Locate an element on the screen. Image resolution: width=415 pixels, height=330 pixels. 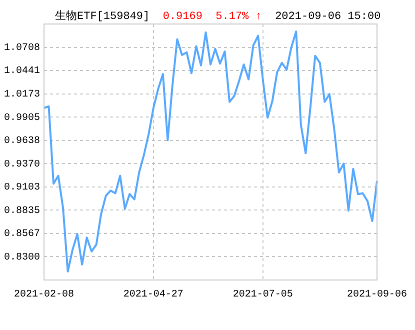
x-tick-label: 2021-04-27 is located at coordinates (153, 295).